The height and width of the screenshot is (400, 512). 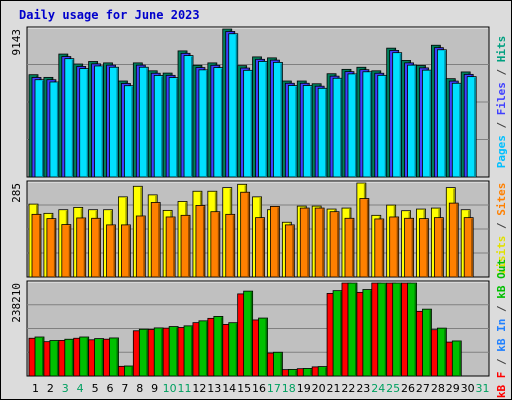 I want to click on x-tick-label: 22, so click(x=348, y=388).